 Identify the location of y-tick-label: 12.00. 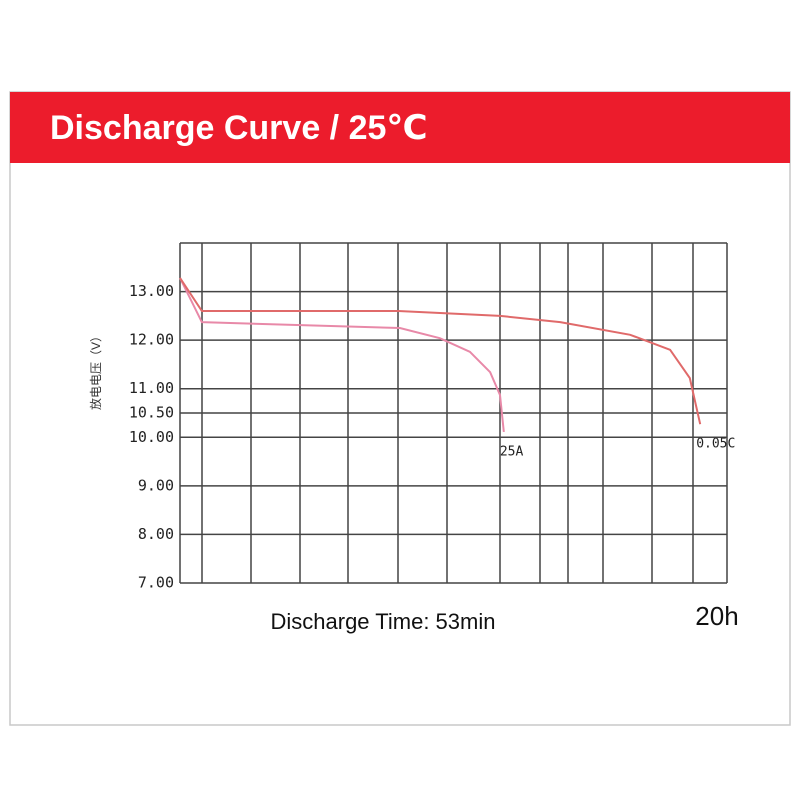
(151, 340).